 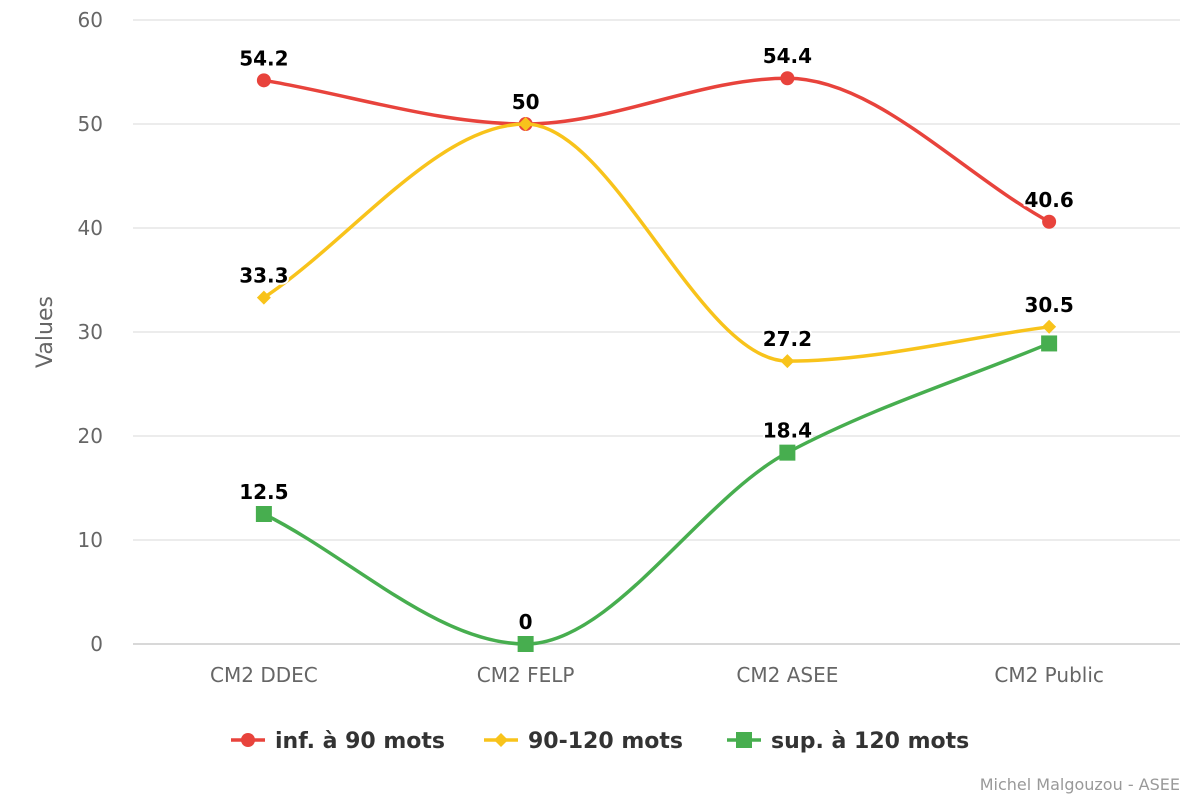 I want to click on y-tick-label: 60, so click(x=90, y=20).